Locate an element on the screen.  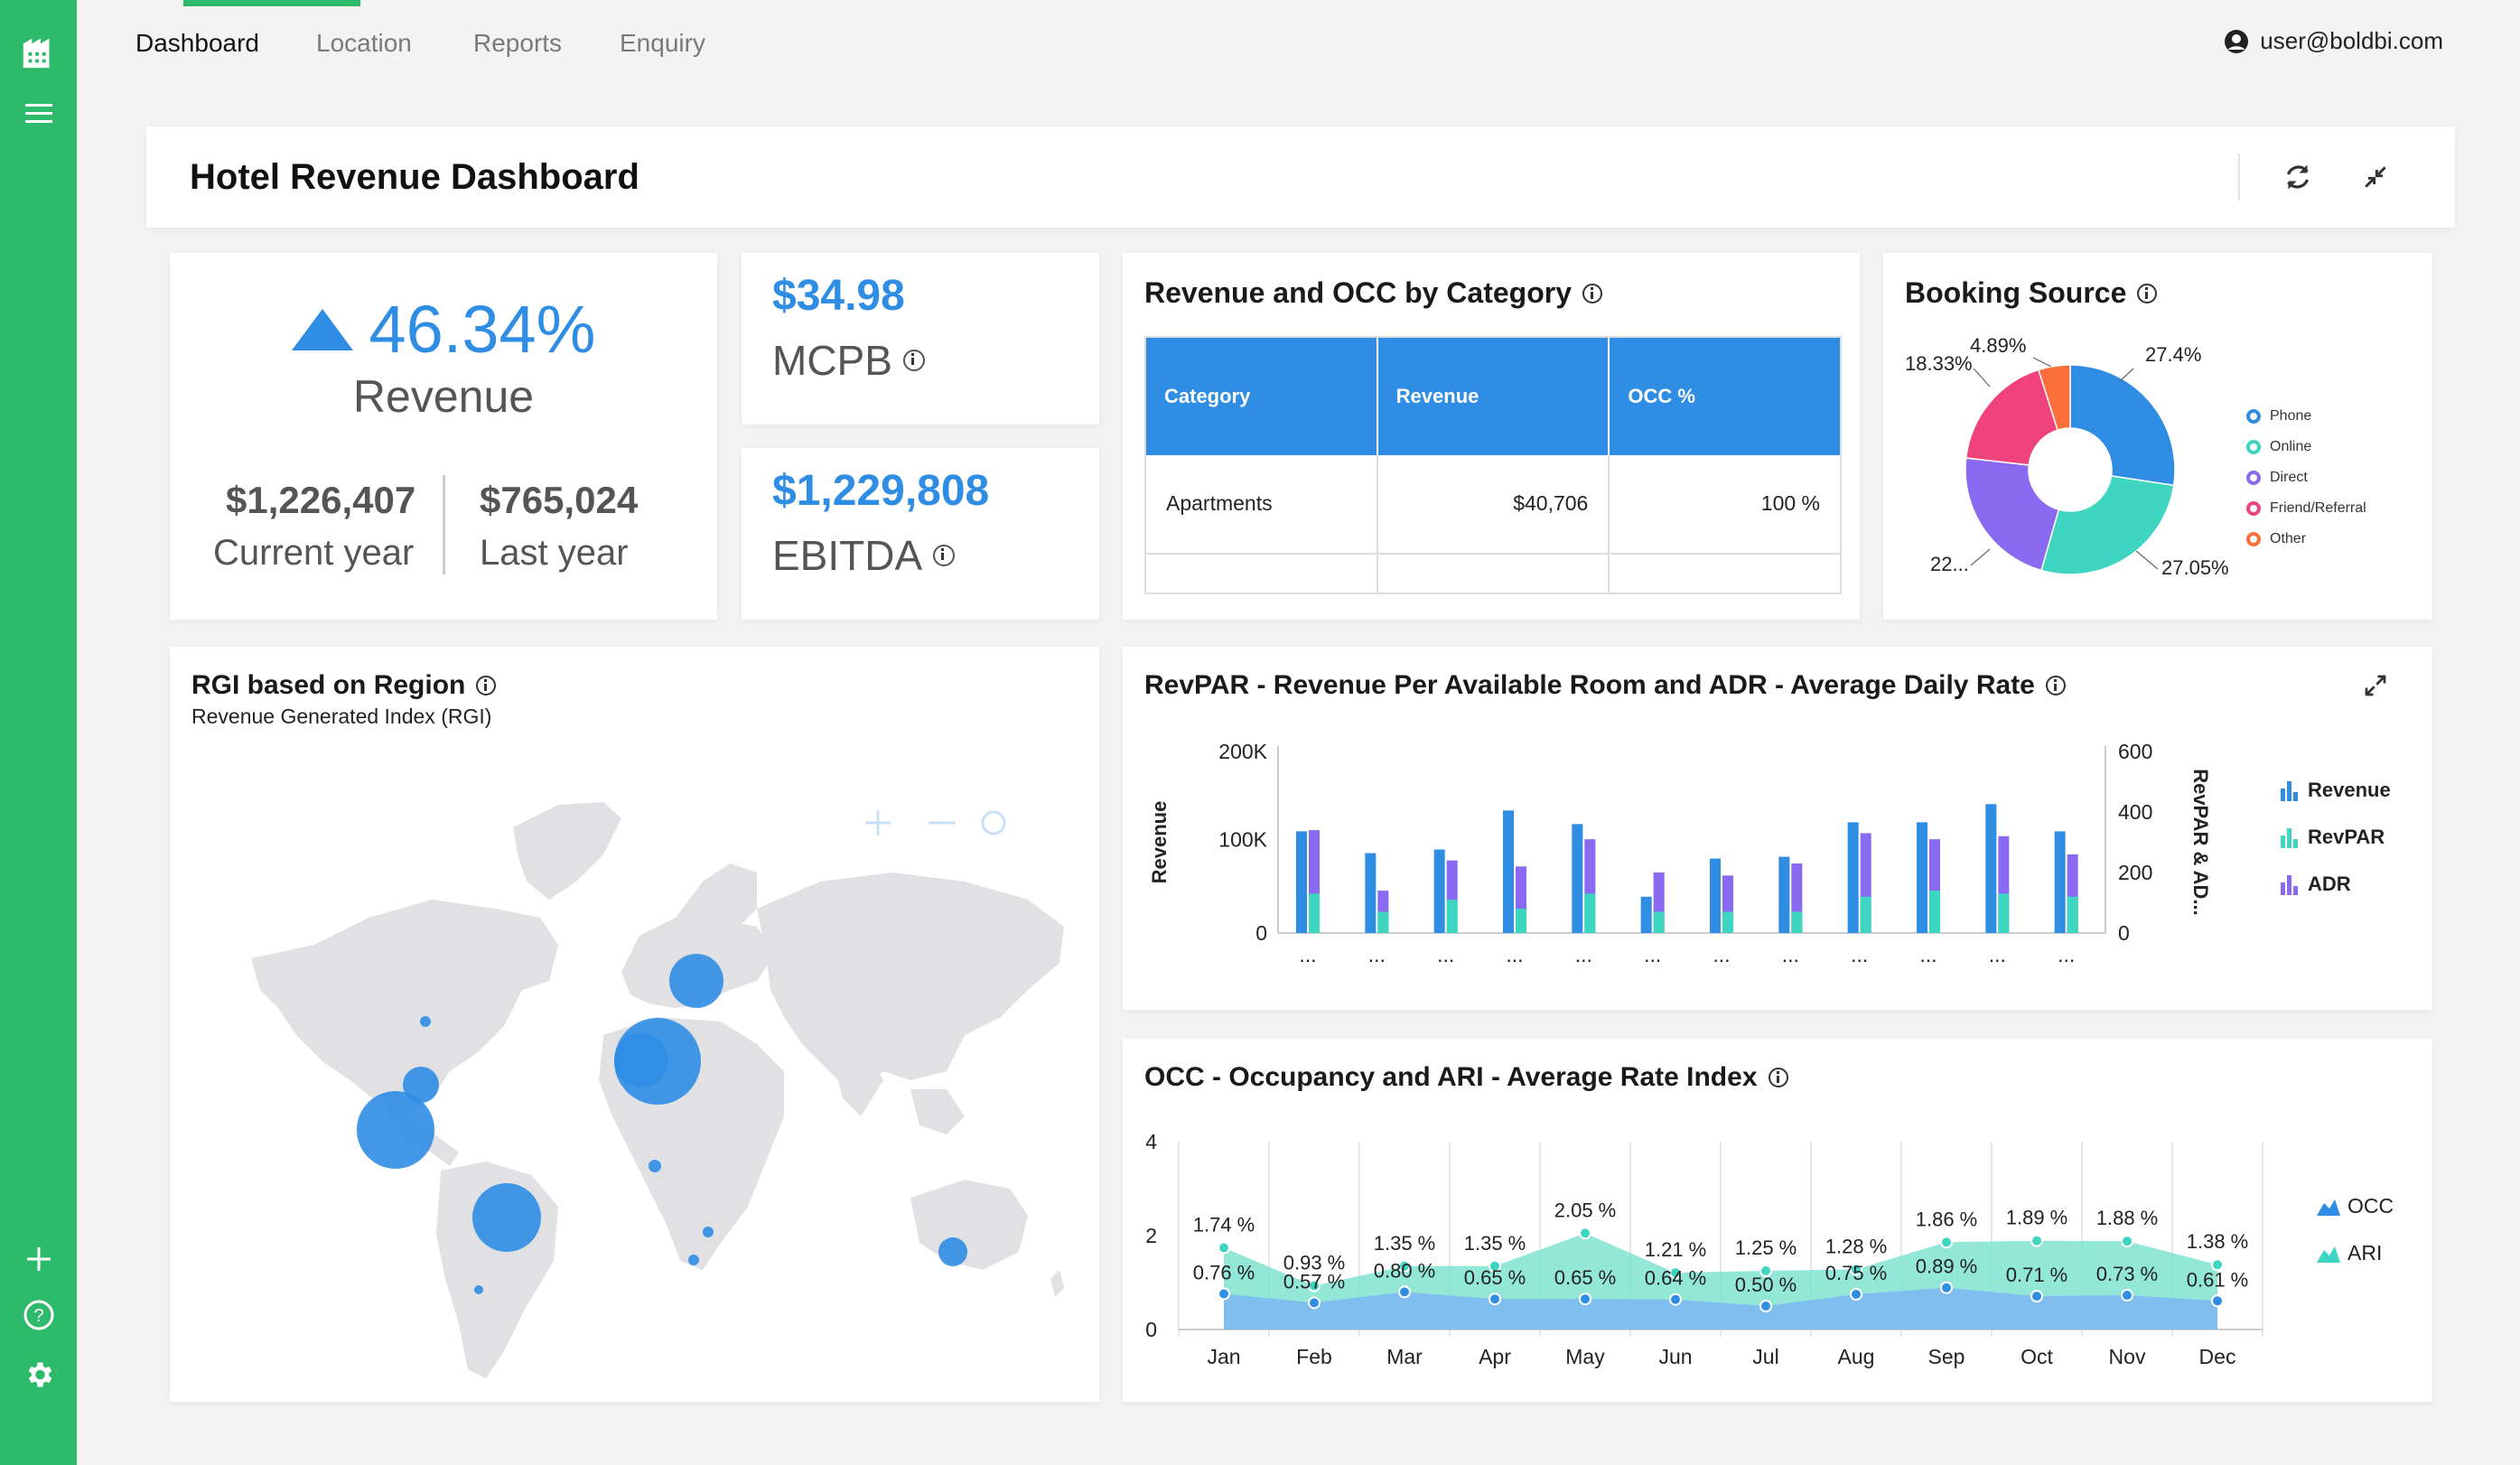
column-header: OCC % is located at coordinates (1662, 396).